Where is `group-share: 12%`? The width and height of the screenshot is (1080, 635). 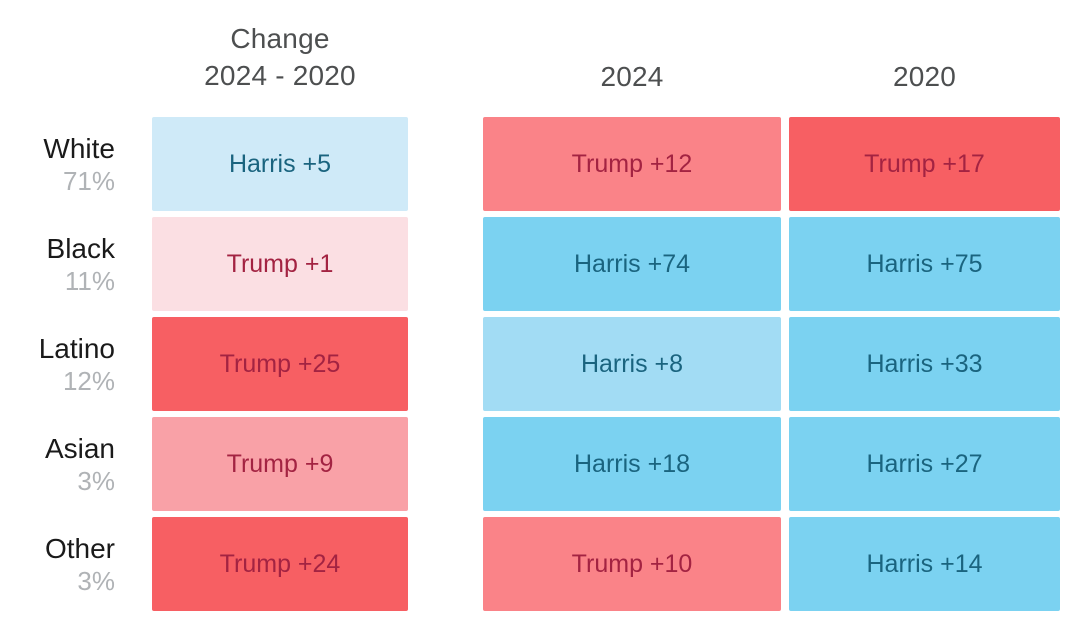 group-share: 12% is located at coordinates (88, 380).